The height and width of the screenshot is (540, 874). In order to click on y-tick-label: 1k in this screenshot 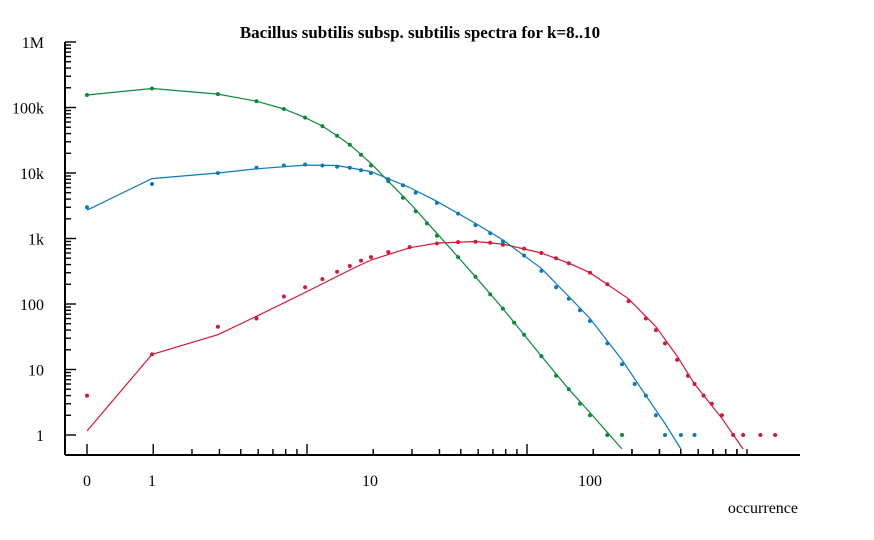, I will do `click(36, 240)`.